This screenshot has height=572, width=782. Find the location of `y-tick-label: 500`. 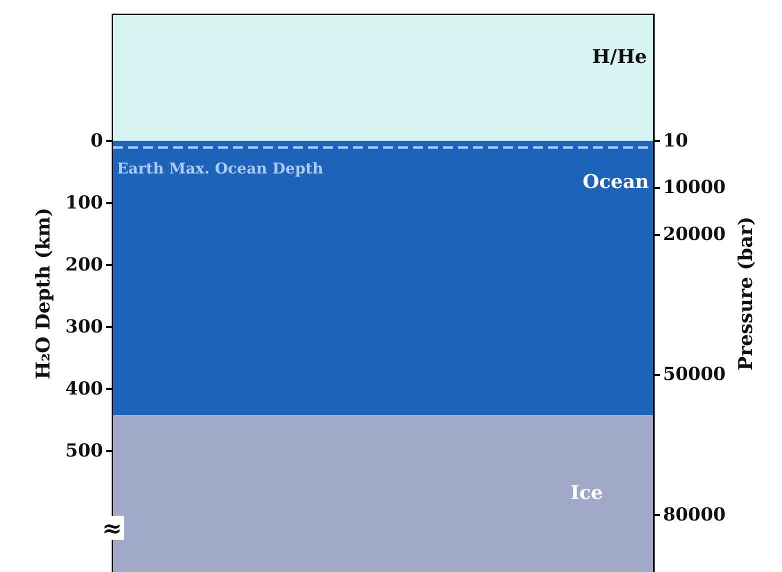

y-tick-label: 500 is located at coordinates (84, 451).